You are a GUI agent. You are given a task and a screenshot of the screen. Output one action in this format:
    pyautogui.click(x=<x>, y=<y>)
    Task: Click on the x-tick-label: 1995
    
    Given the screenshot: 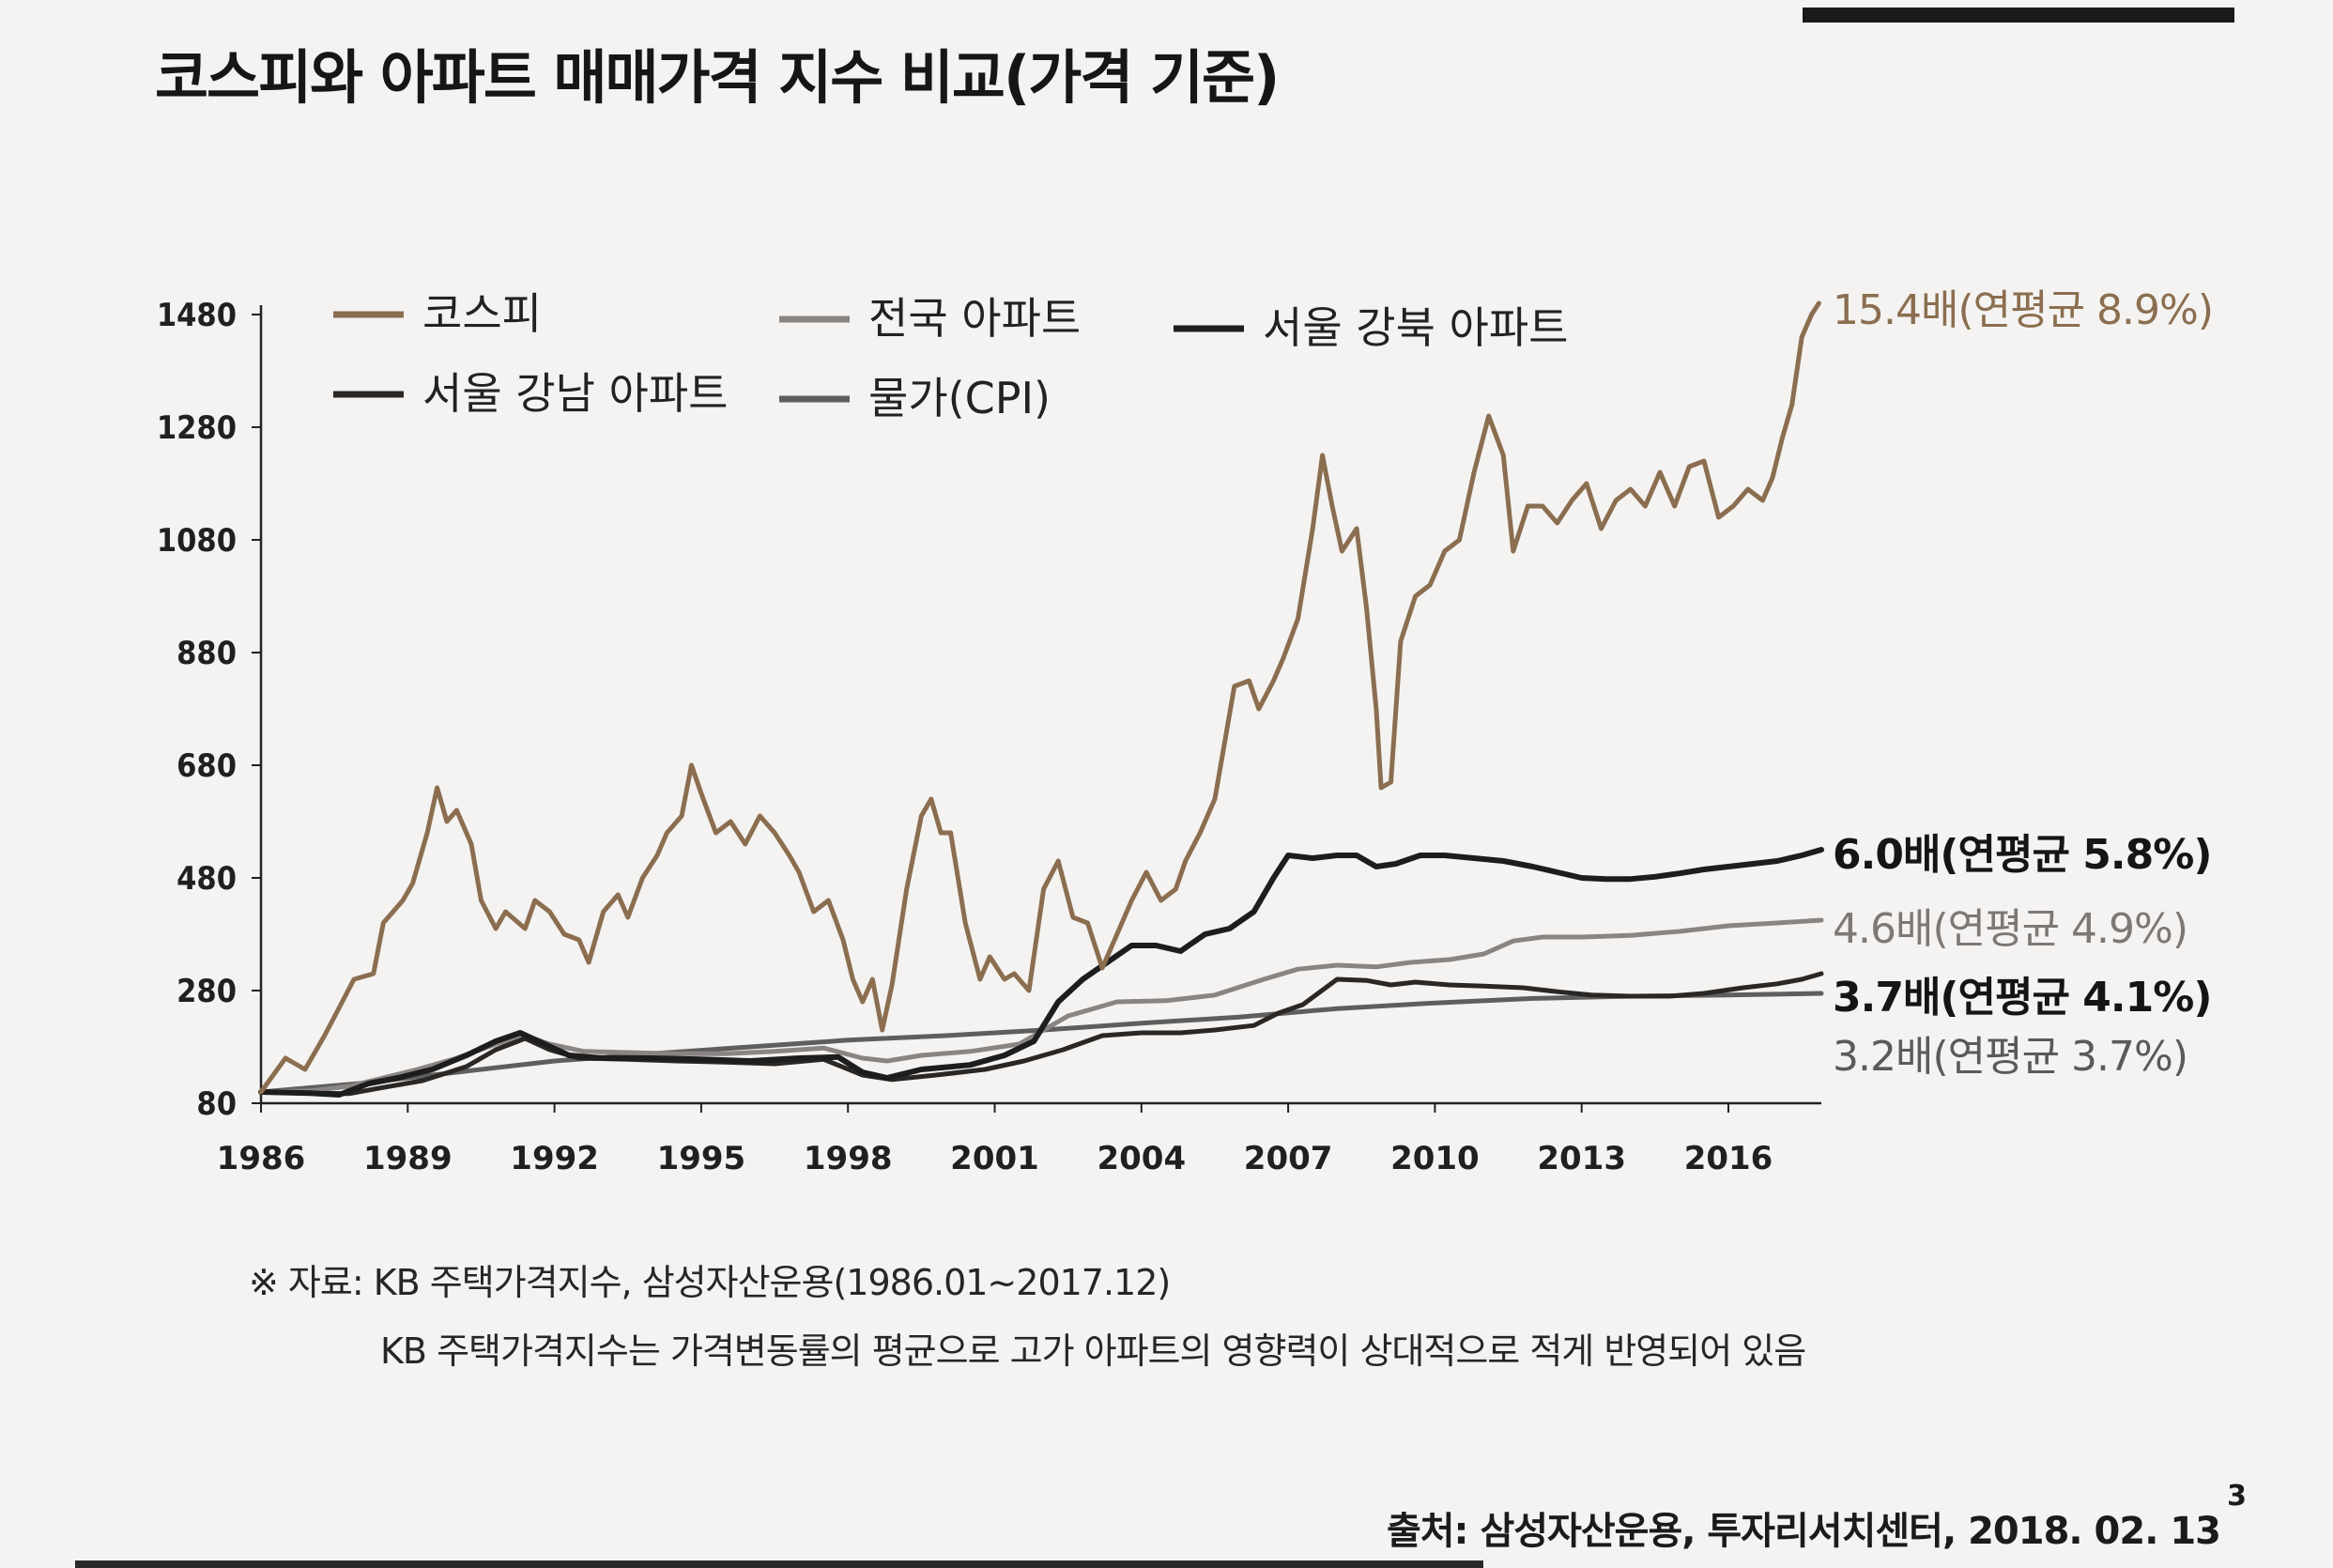 What is the action you would take?
    pyautogui.click(x=701, y=1159)
    